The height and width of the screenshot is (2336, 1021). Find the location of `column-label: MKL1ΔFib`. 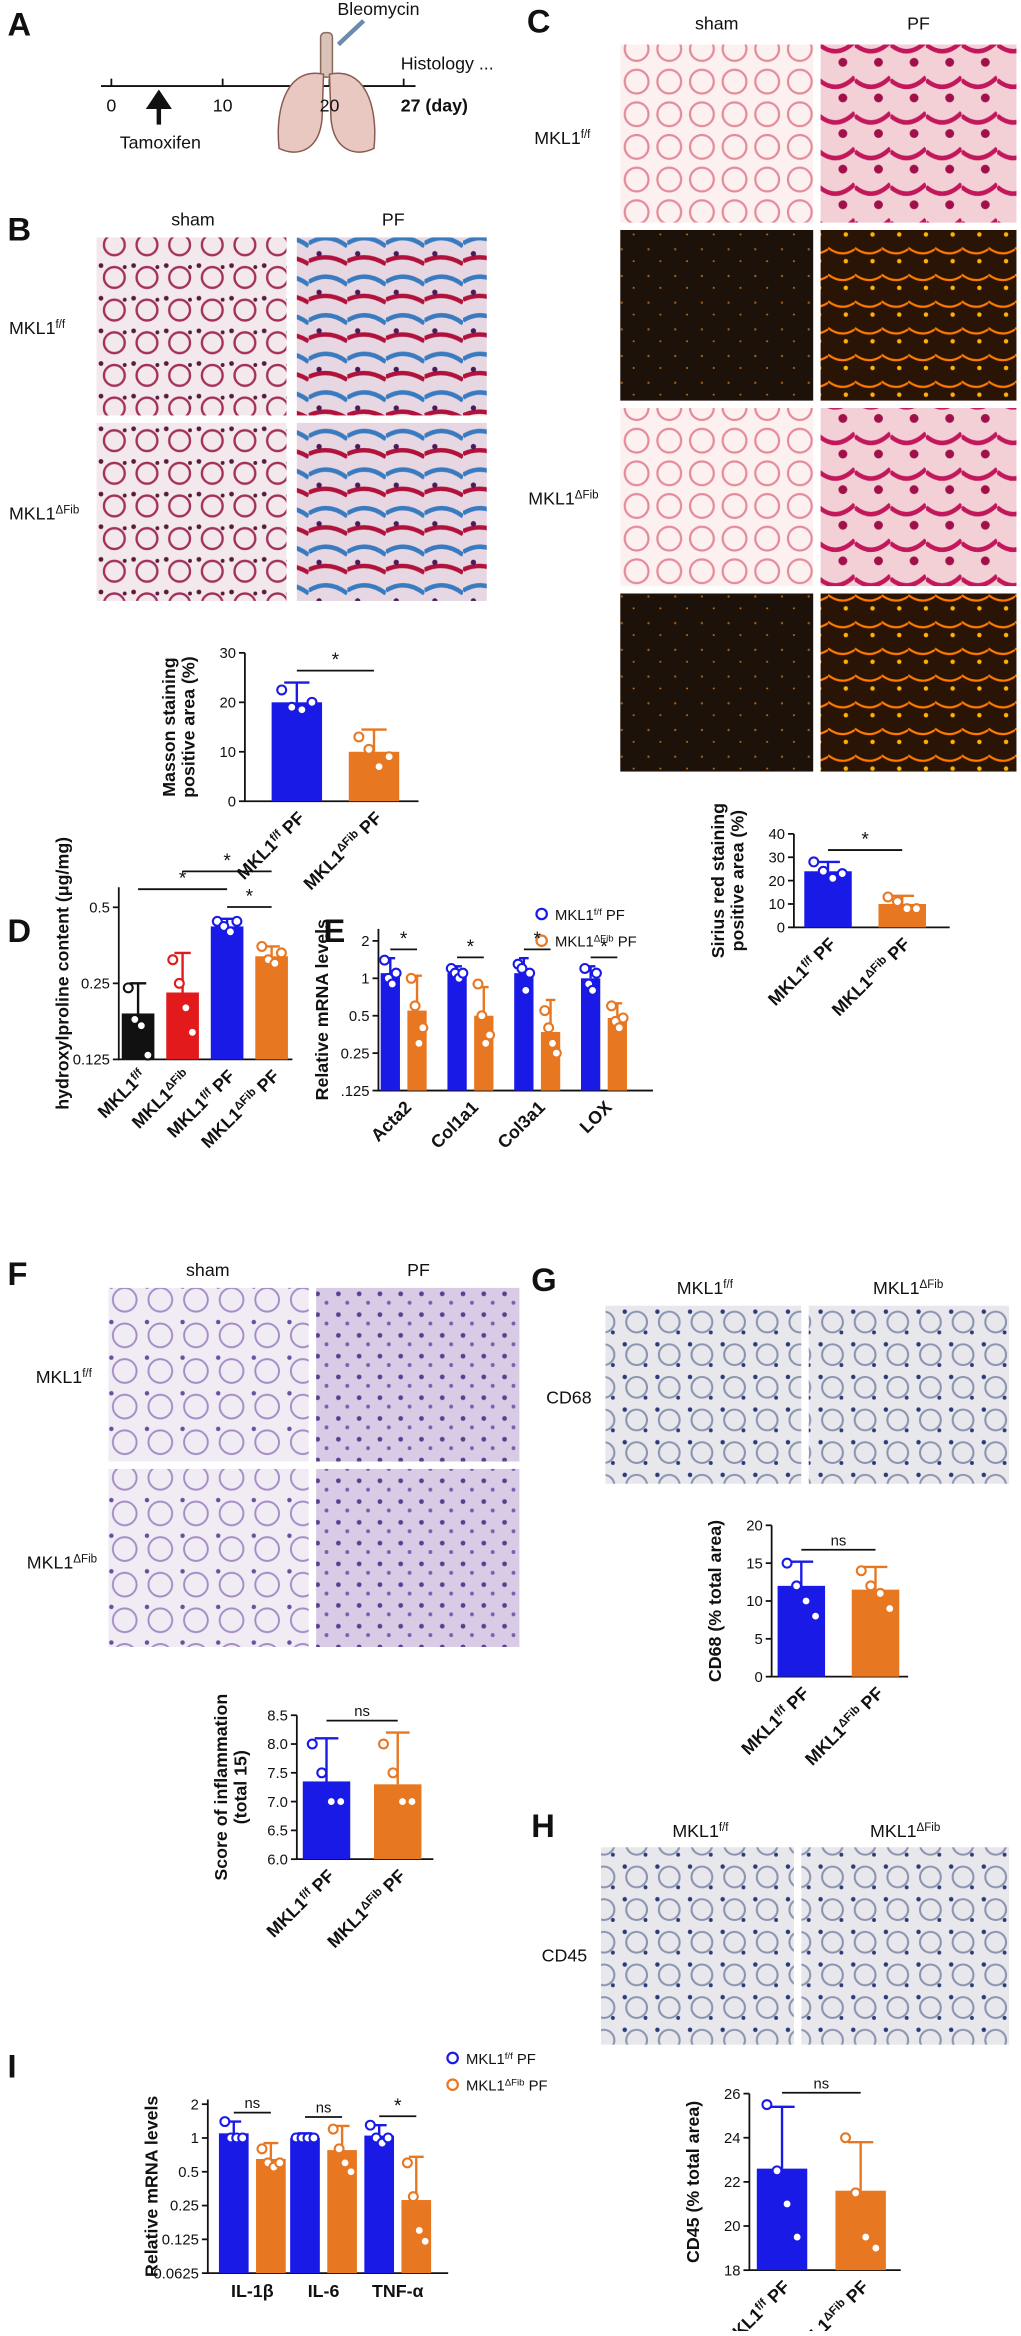

column-label: MKL1ΔFib is located at coordinates (908, 1288).